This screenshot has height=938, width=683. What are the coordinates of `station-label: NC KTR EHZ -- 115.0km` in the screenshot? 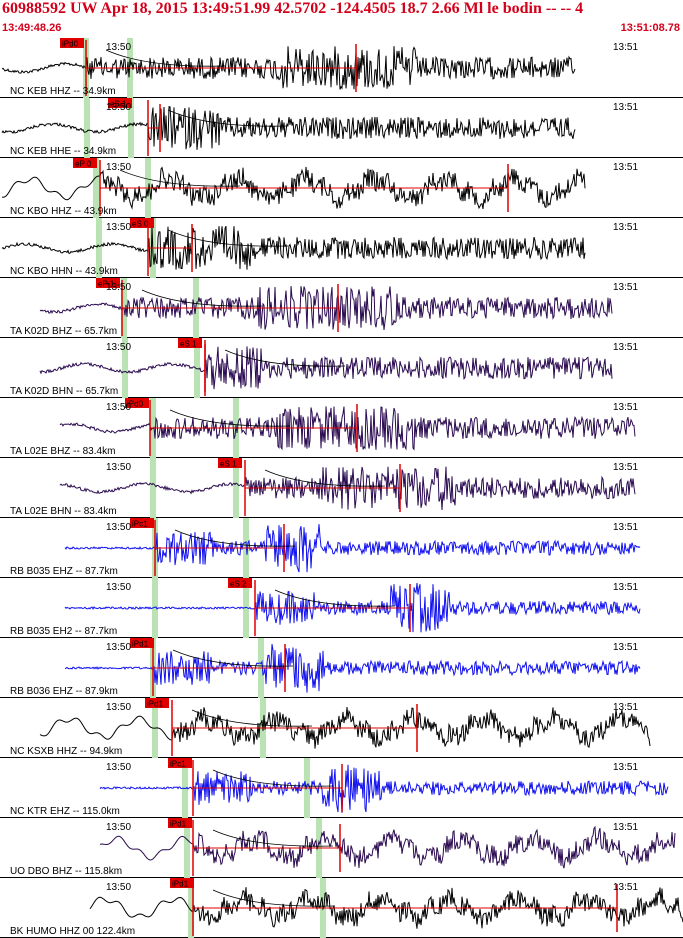 It's located at (65, 811).